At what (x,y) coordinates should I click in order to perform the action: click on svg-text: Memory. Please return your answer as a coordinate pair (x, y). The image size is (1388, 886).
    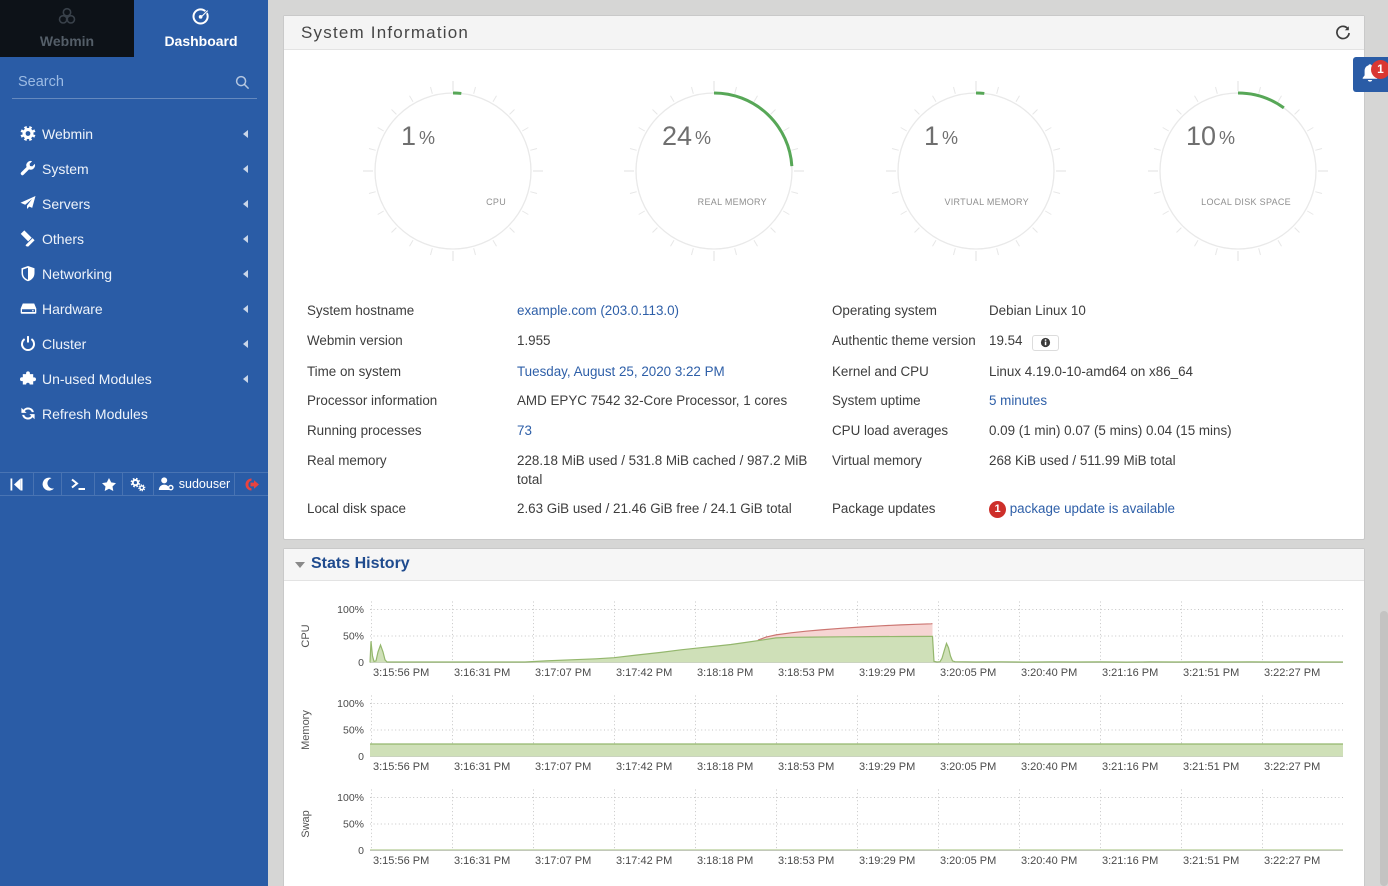
    Looking at the image, I should click on (306, 730).